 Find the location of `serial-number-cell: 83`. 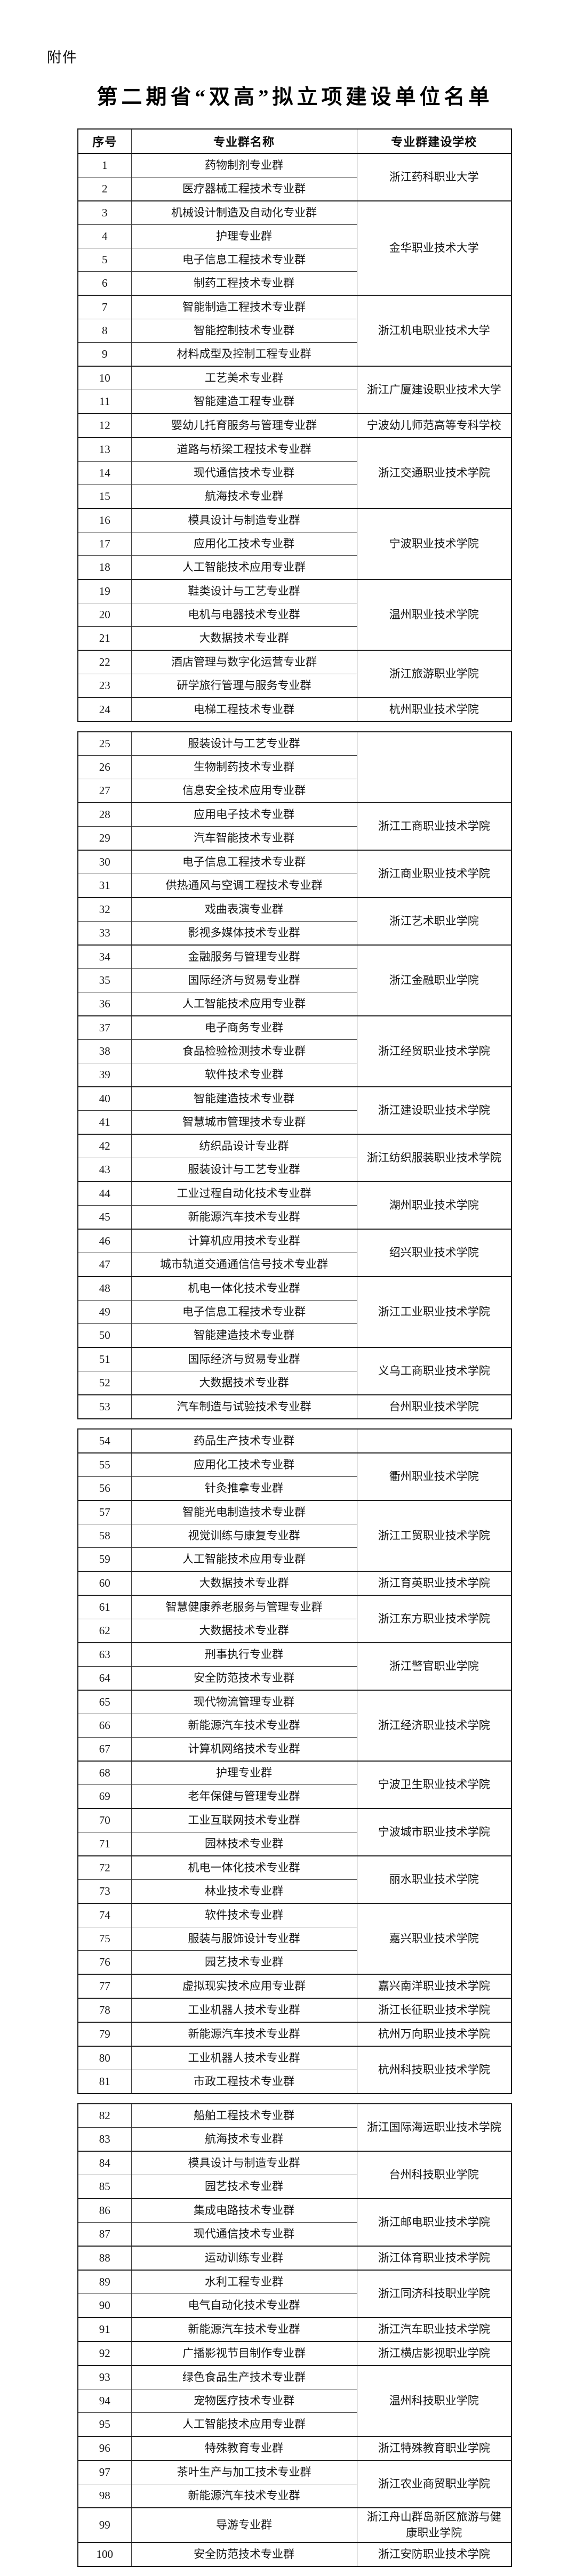

serial-number-cell: 83 is located at coordinates (104, 2139).